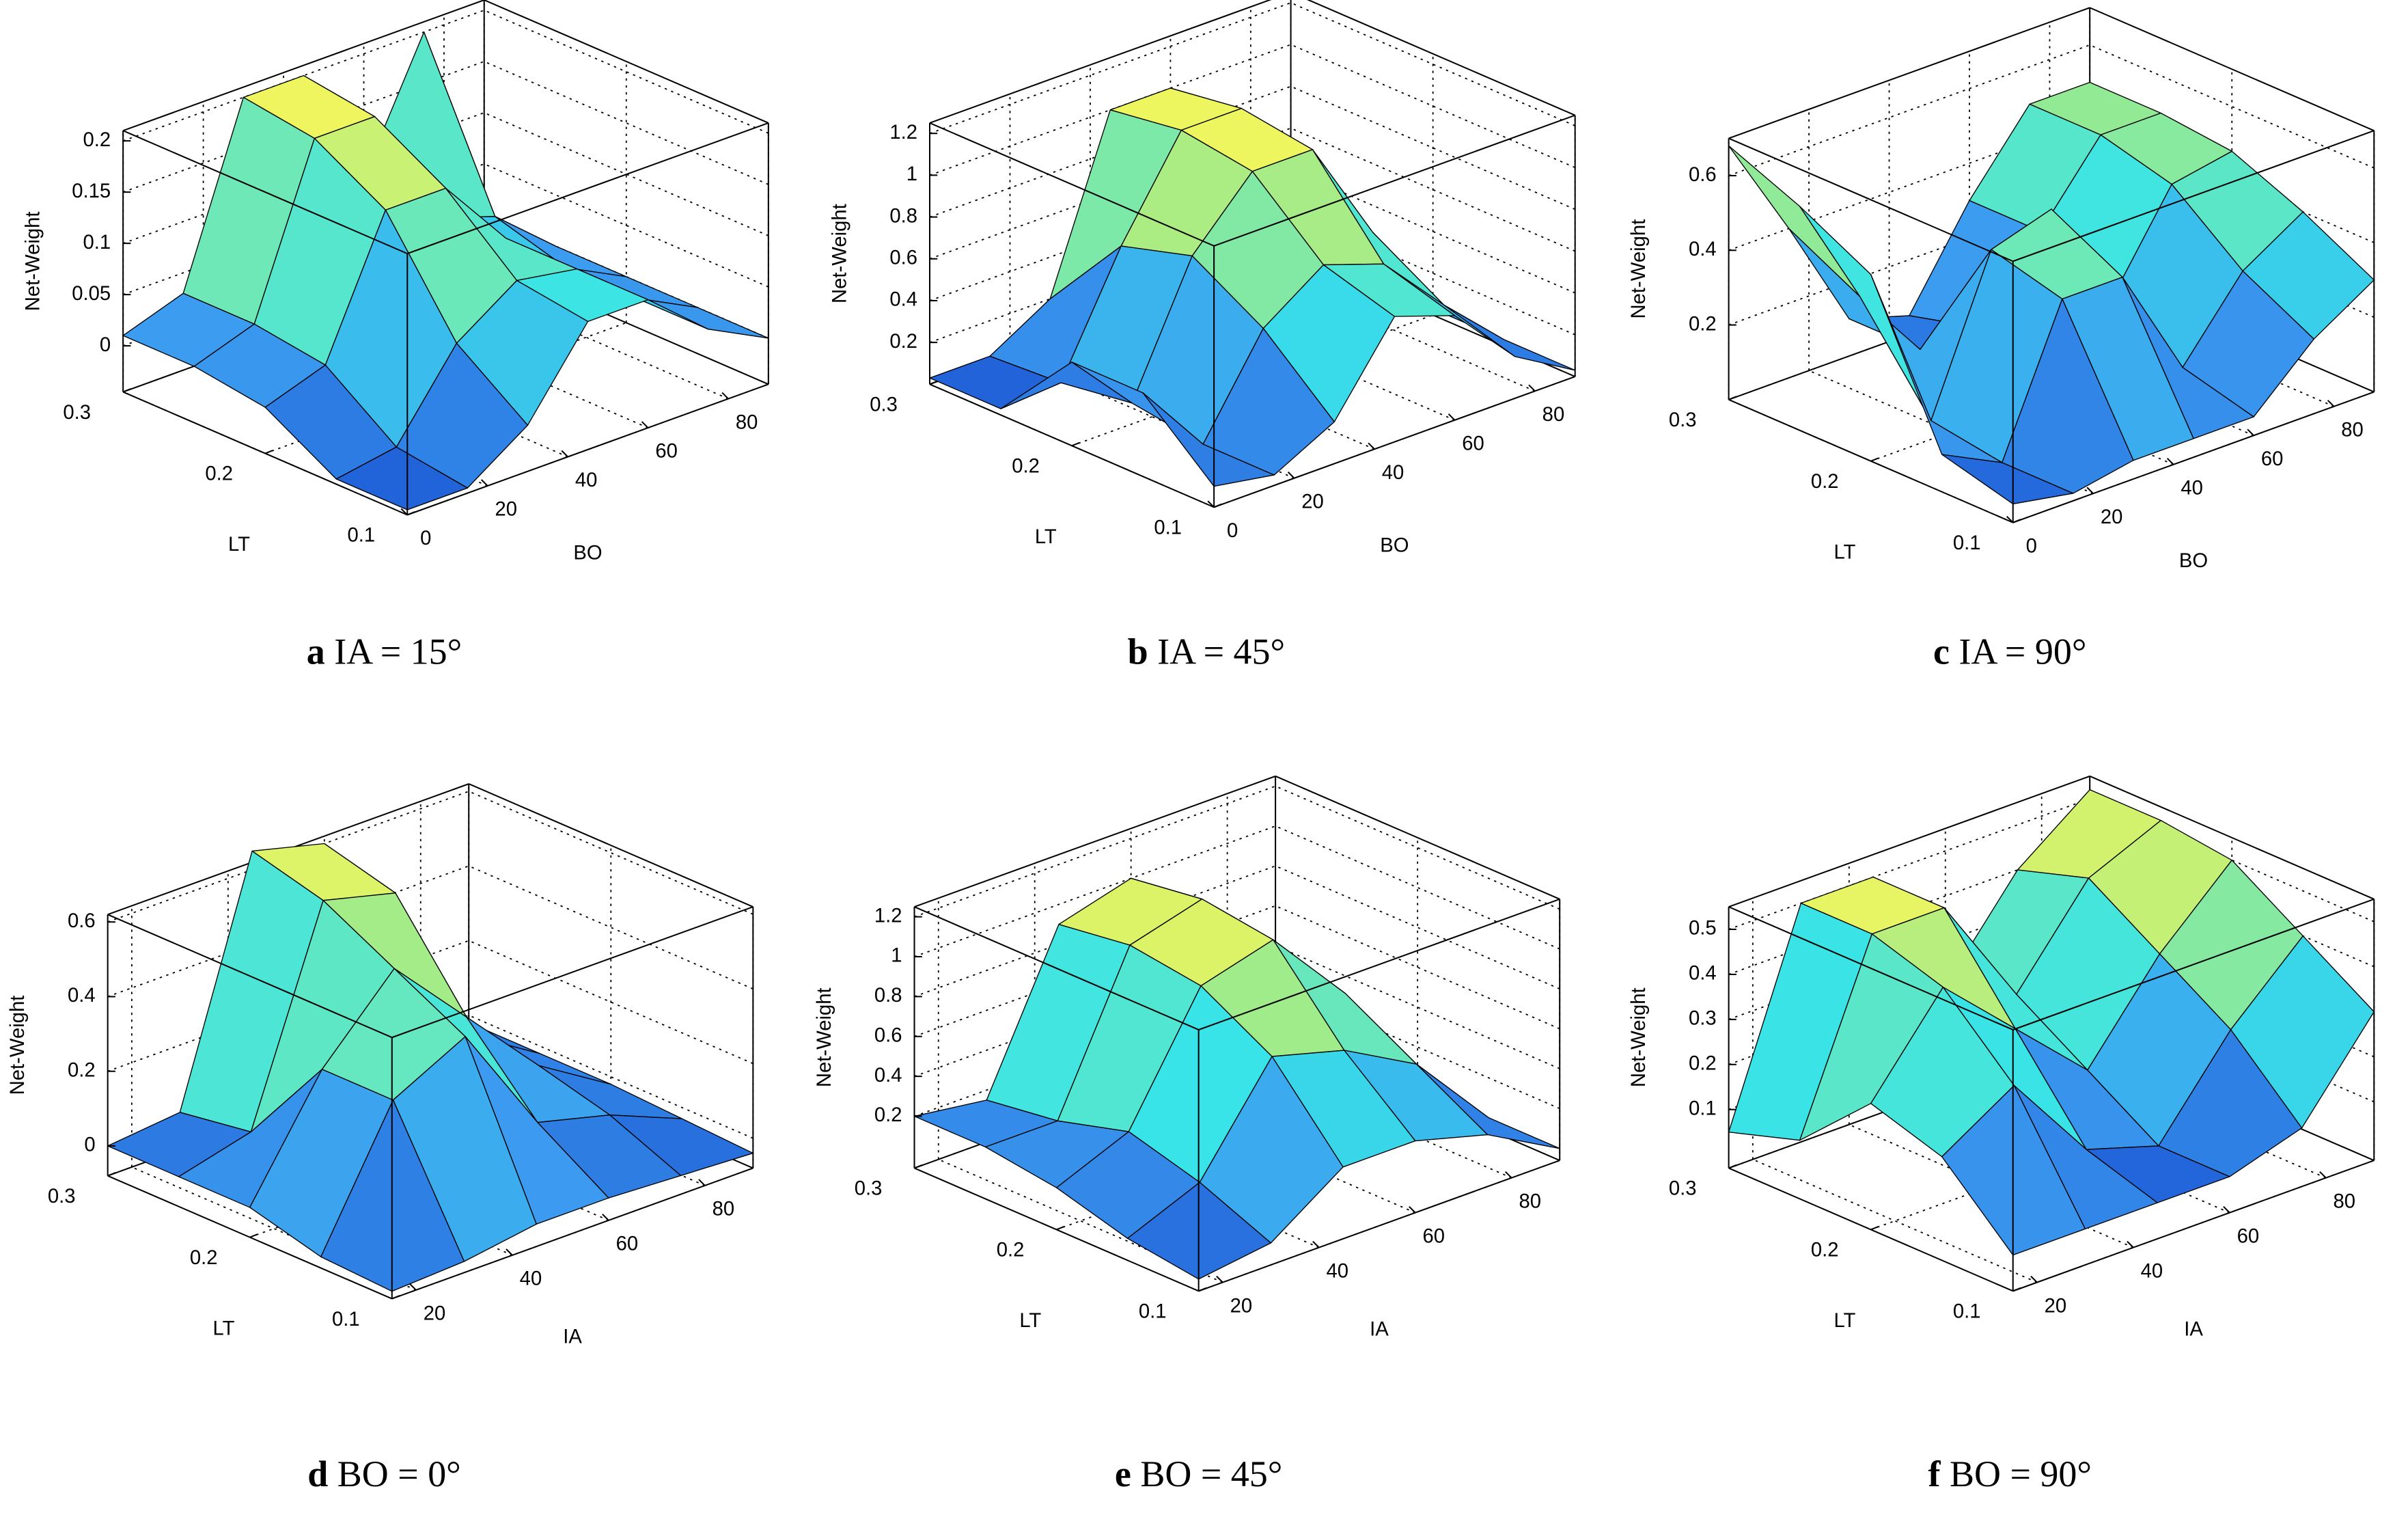  I want to click on caption: eBO = 45°, so click(1198, 1474).